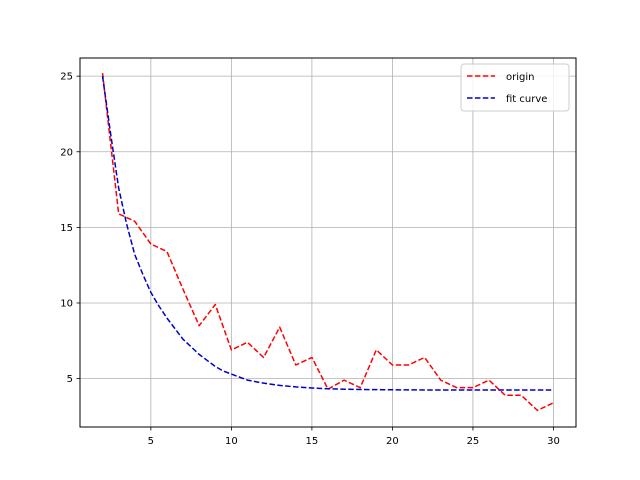 This screenshot has height=480, width=640. What do you see at coordinates (553, 441) in the screenshot?
I see `x-tick-label: 30` at bounding box center [553, 441].